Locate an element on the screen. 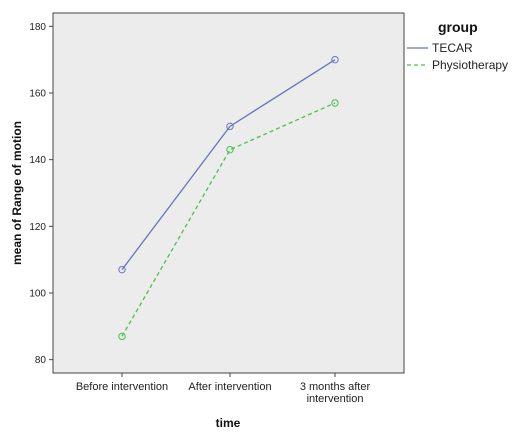 The width and height of the screenshot is (512, 434). x-tick-label-line: Before intervention is located at coordinates (122, 387).